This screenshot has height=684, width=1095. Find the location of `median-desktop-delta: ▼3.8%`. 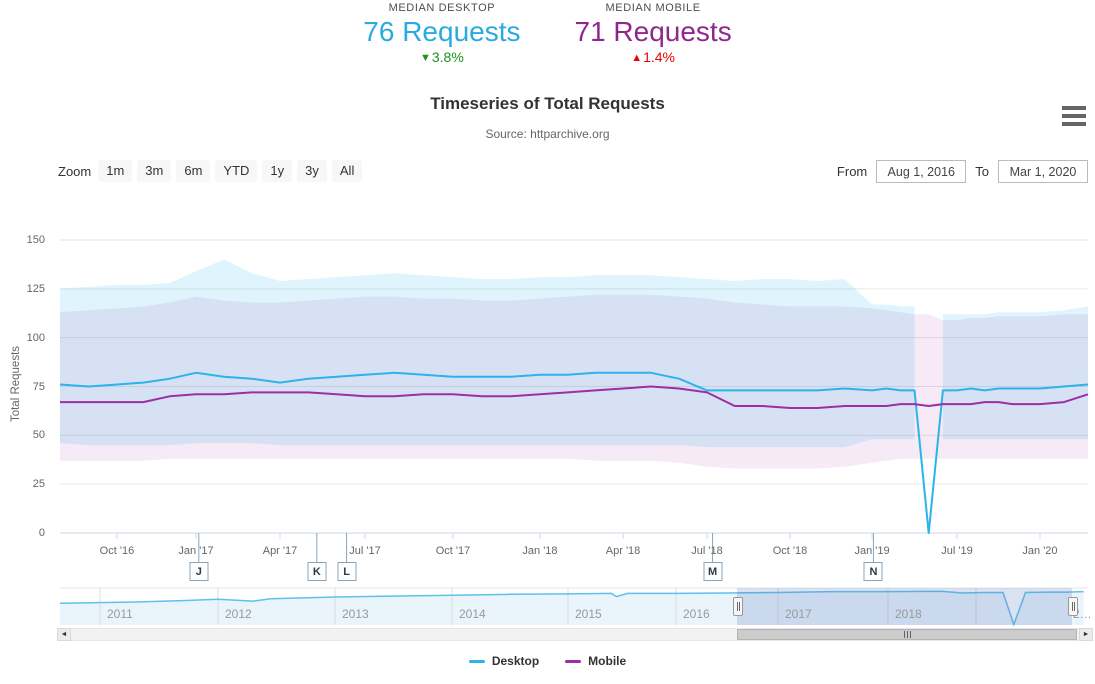

median-desktop-delta: ▼3.8% is located at coordinates (441, 57).